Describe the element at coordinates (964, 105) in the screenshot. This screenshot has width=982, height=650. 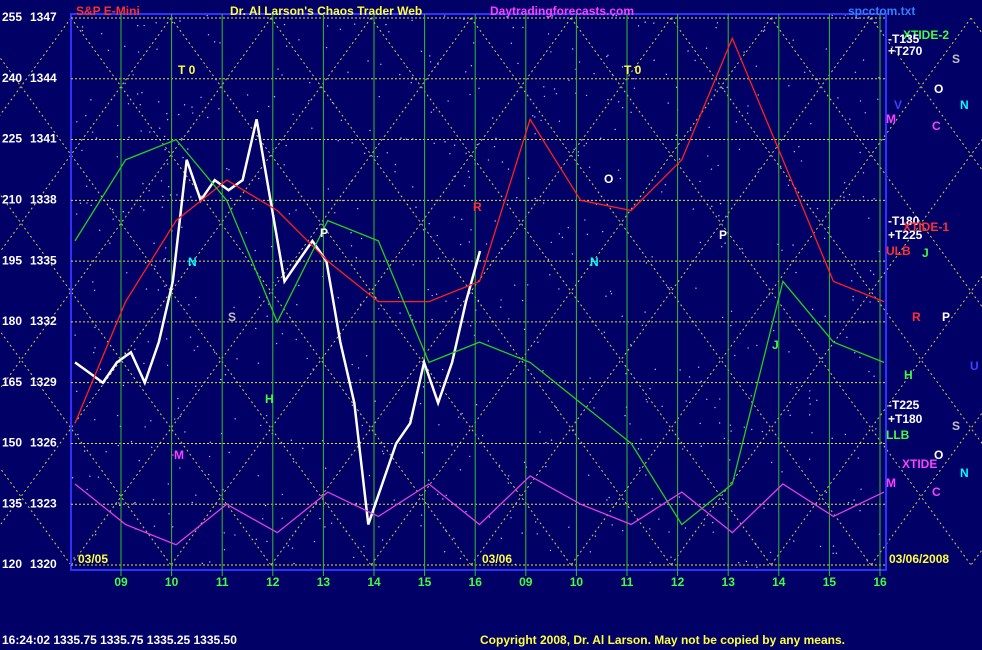
I see `annotation: N` at that location.